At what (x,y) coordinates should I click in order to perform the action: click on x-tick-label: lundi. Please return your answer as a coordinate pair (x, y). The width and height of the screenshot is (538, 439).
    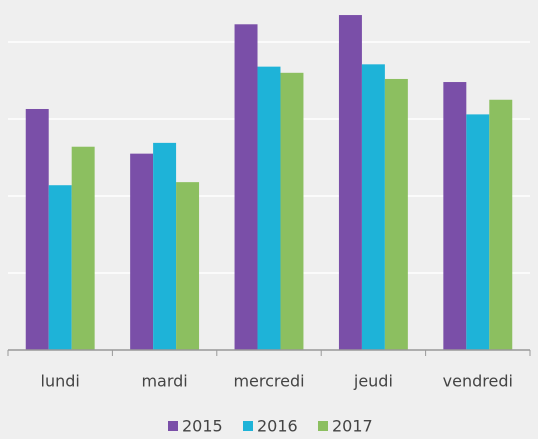
    Looking at the image, I should click on (60, 381).